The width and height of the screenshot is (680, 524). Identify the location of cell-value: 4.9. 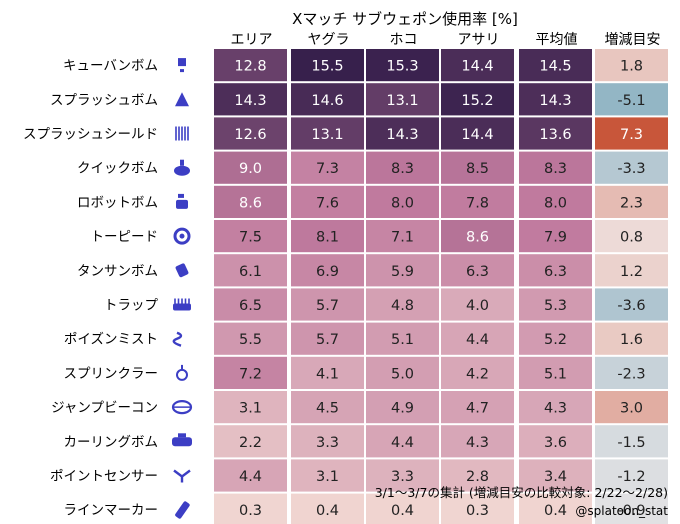
(402, 409).